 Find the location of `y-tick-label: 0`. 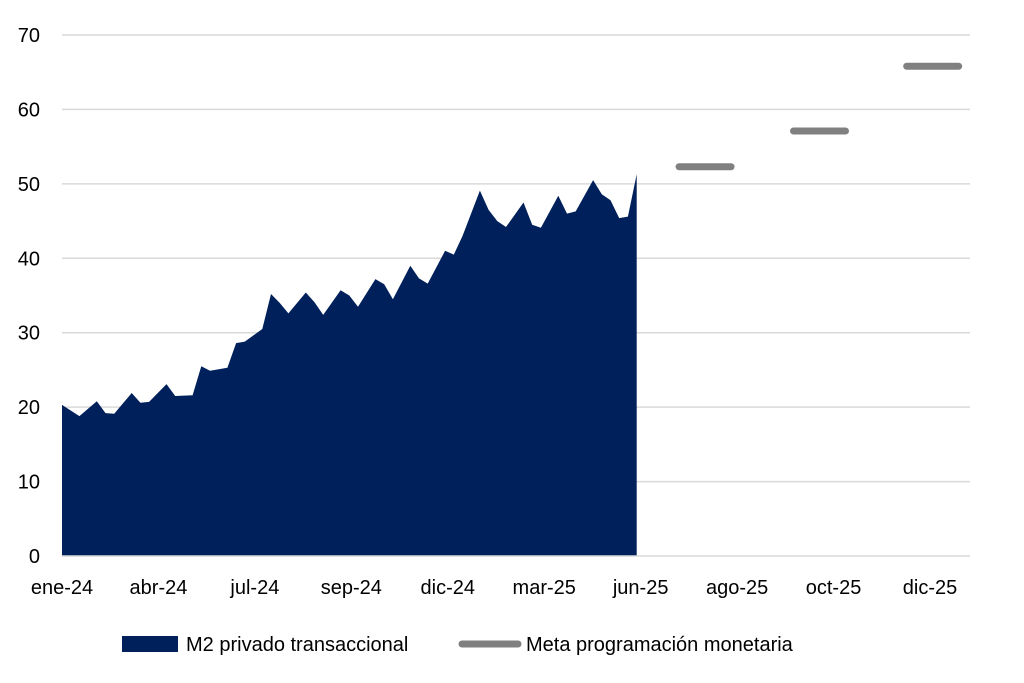

y-tick-label: 0 is located at coordinates (34, 557).